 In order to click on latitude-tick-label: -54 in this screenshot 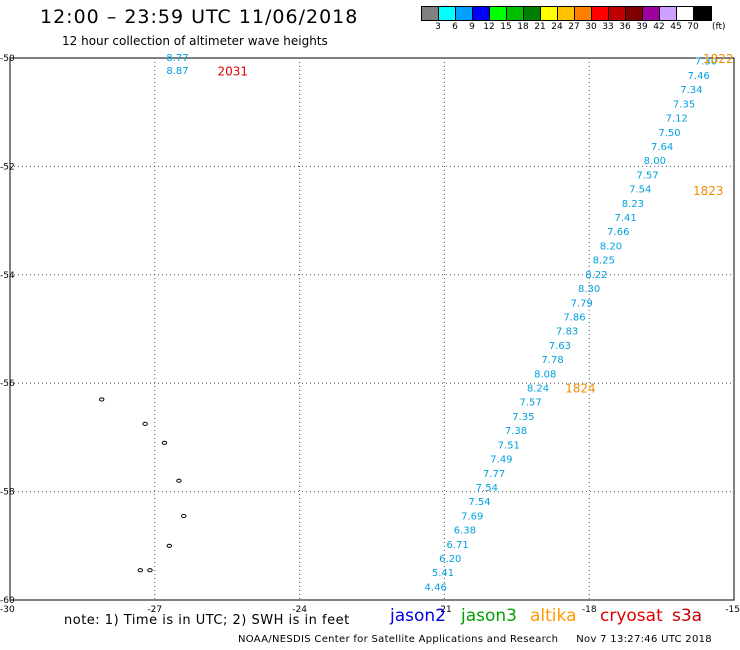, I will do `click(7, 276)`.